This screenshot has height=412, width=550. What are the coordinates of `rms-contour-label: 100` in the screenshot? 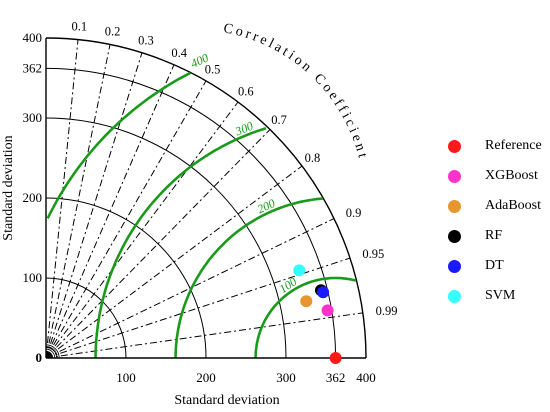 It's located at (288, 285).